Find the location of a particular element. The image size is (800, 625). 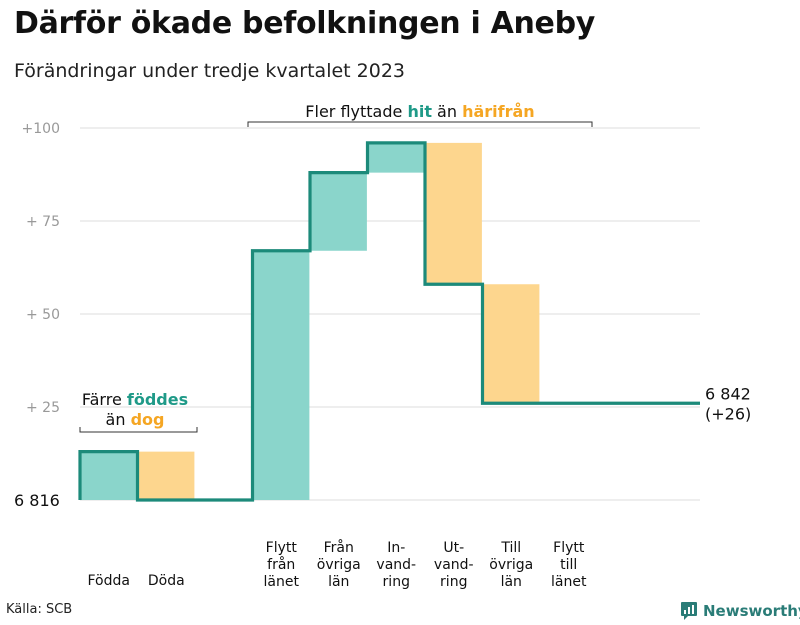

end-change-label: (+26) is located at coordinates (728, 413).